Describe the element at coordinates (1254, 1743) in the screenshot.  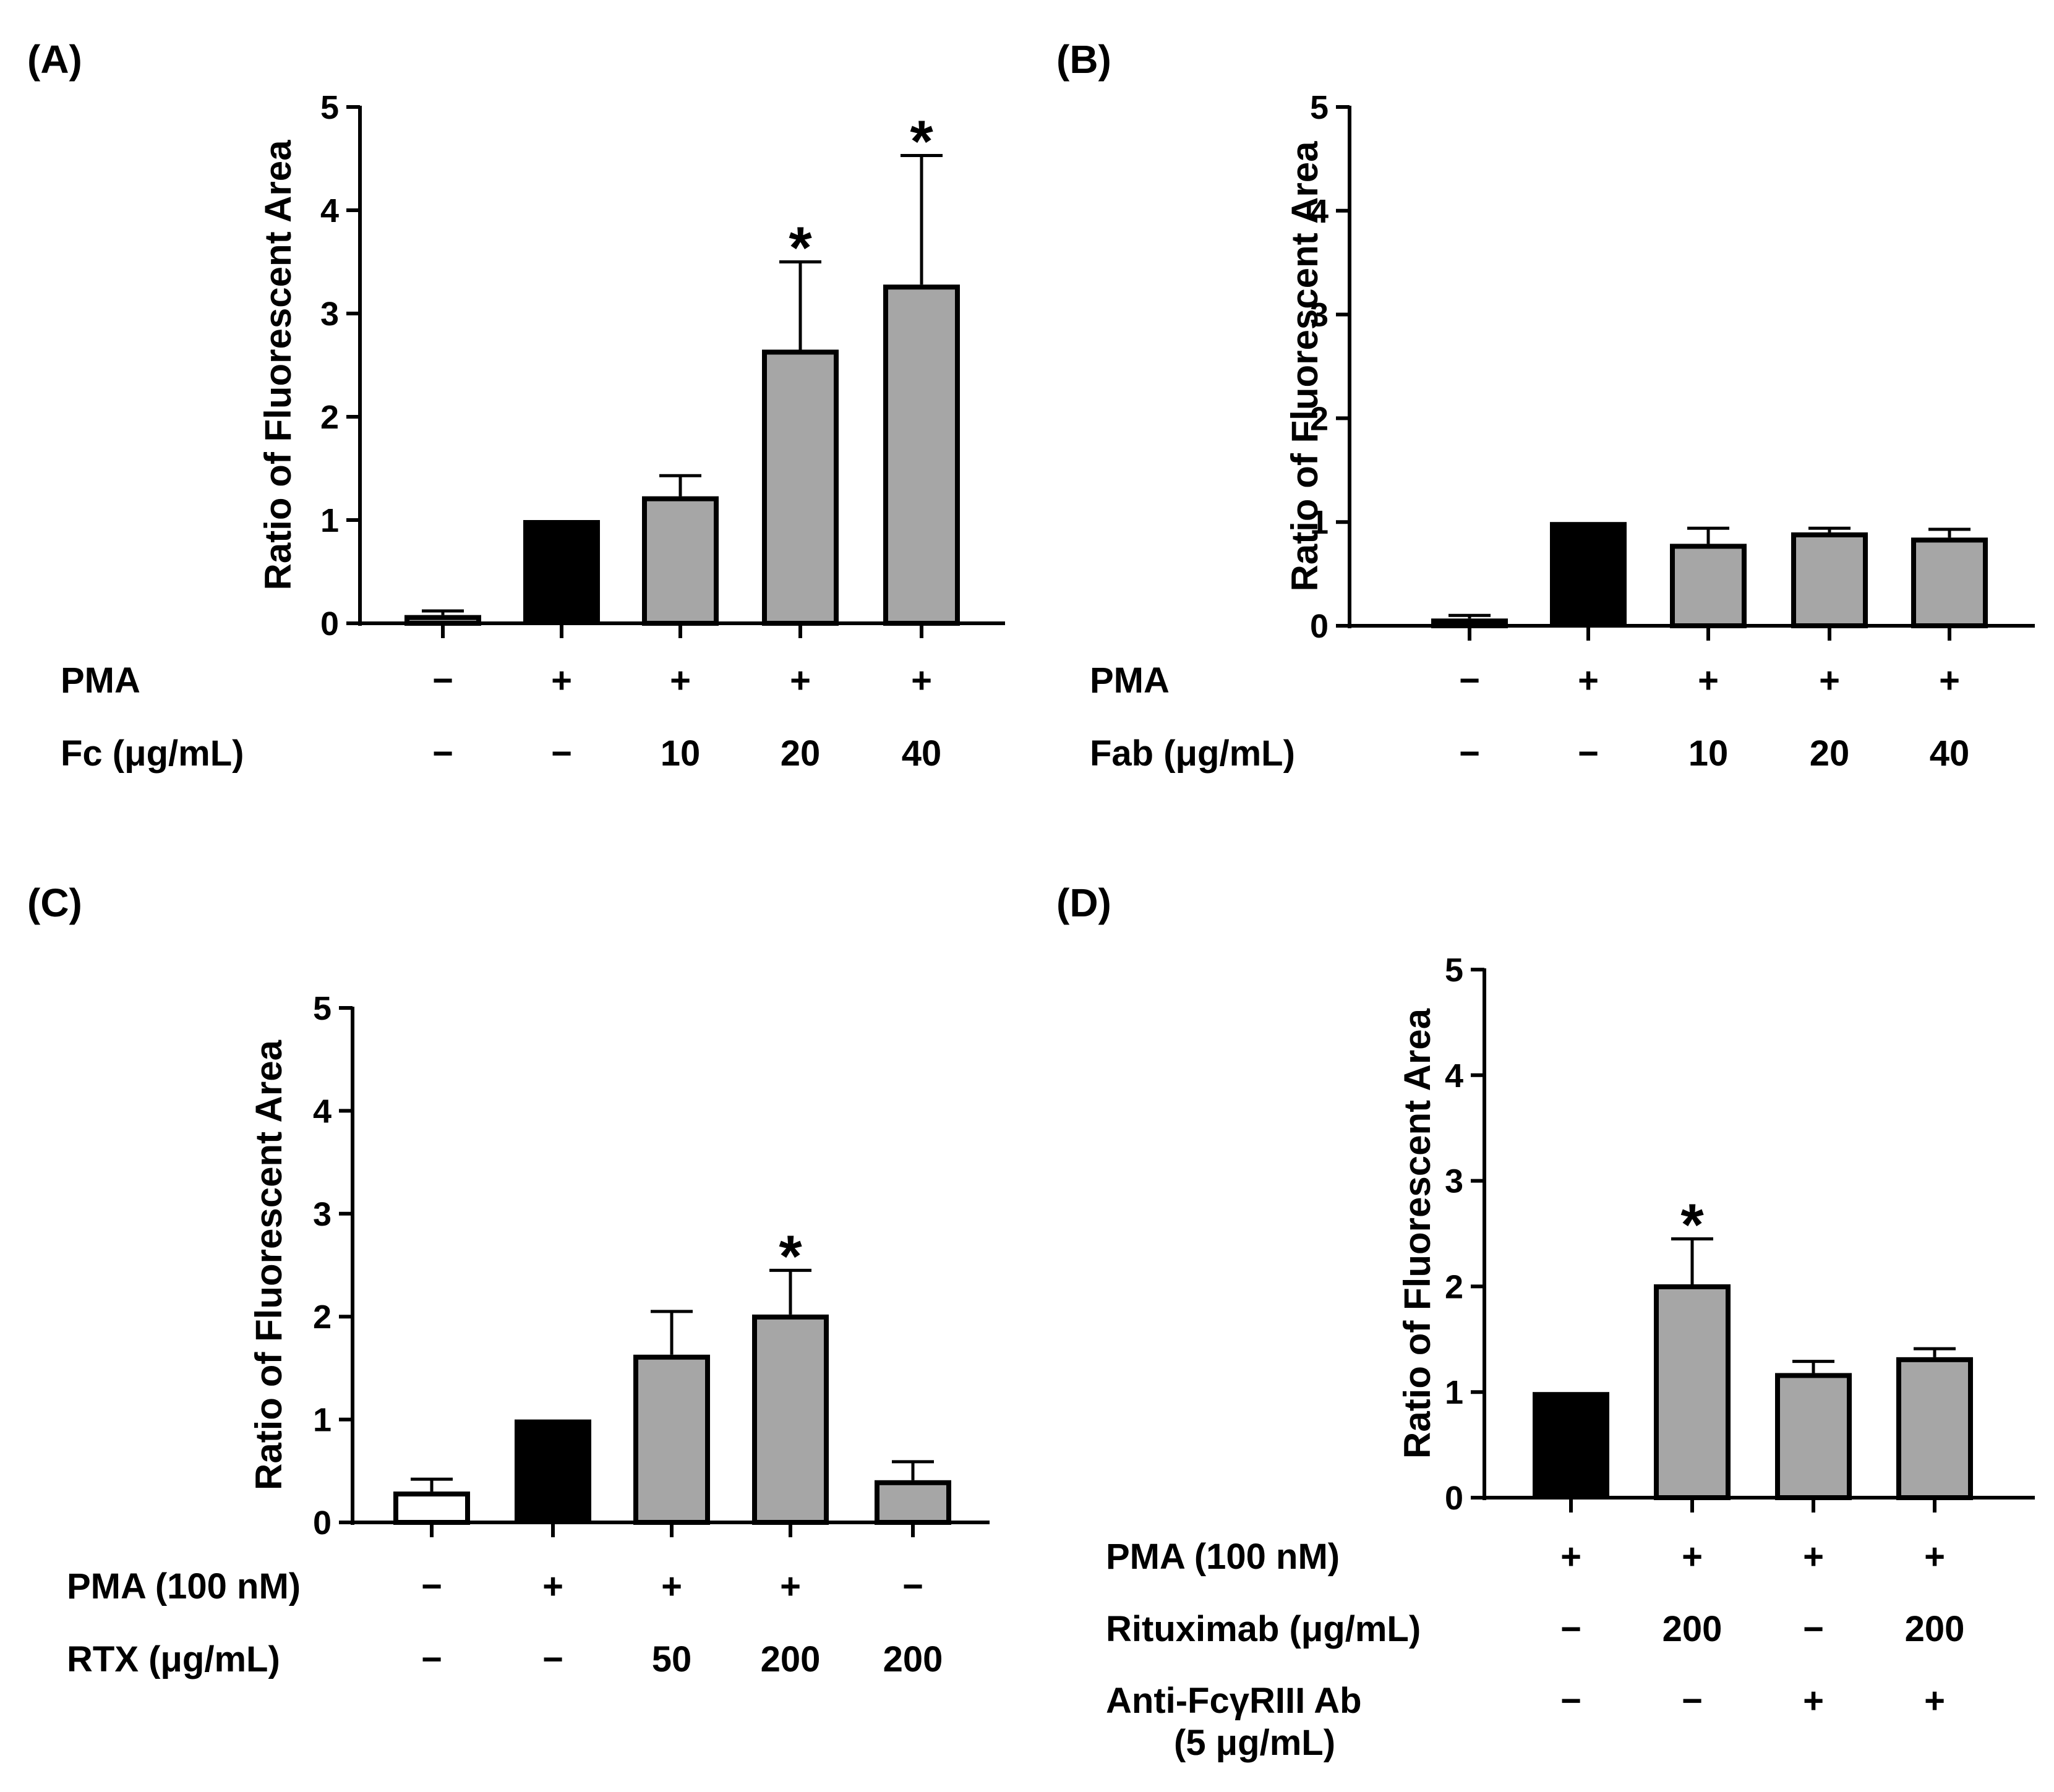
I see `condition-row-sublabel: (5 μg/mL)` at that location.